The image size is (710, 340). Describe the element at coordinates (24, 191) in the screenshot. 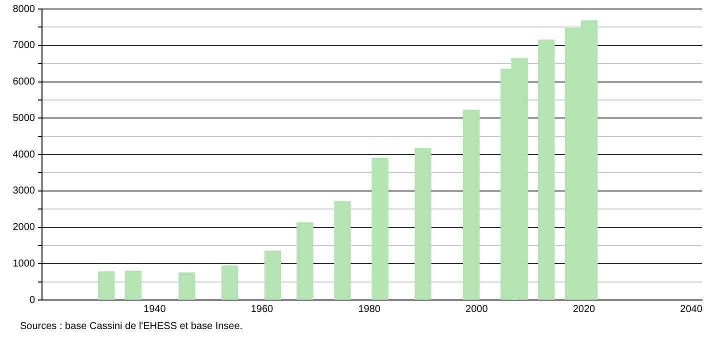

I see `y-tick-label: 3000` at that location.